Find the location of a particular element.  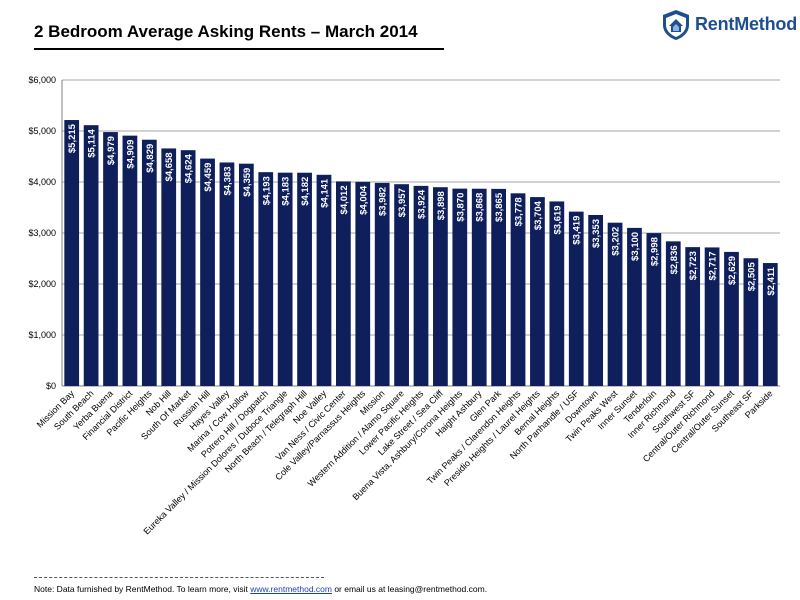

y-tick-label: $0 is located at coordinates (51, 386).